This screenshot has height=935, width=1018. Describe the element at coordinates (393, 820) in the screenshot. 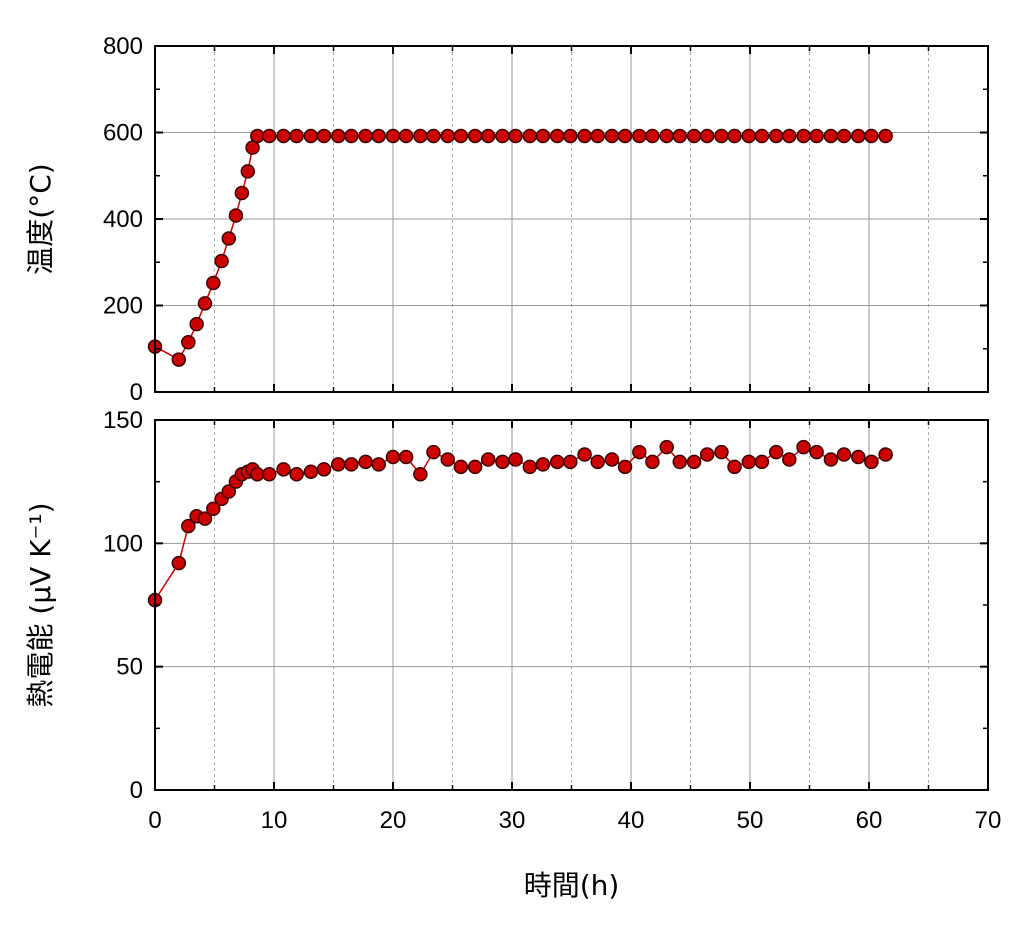

I see `x-tick-label-20: 20` at that location.